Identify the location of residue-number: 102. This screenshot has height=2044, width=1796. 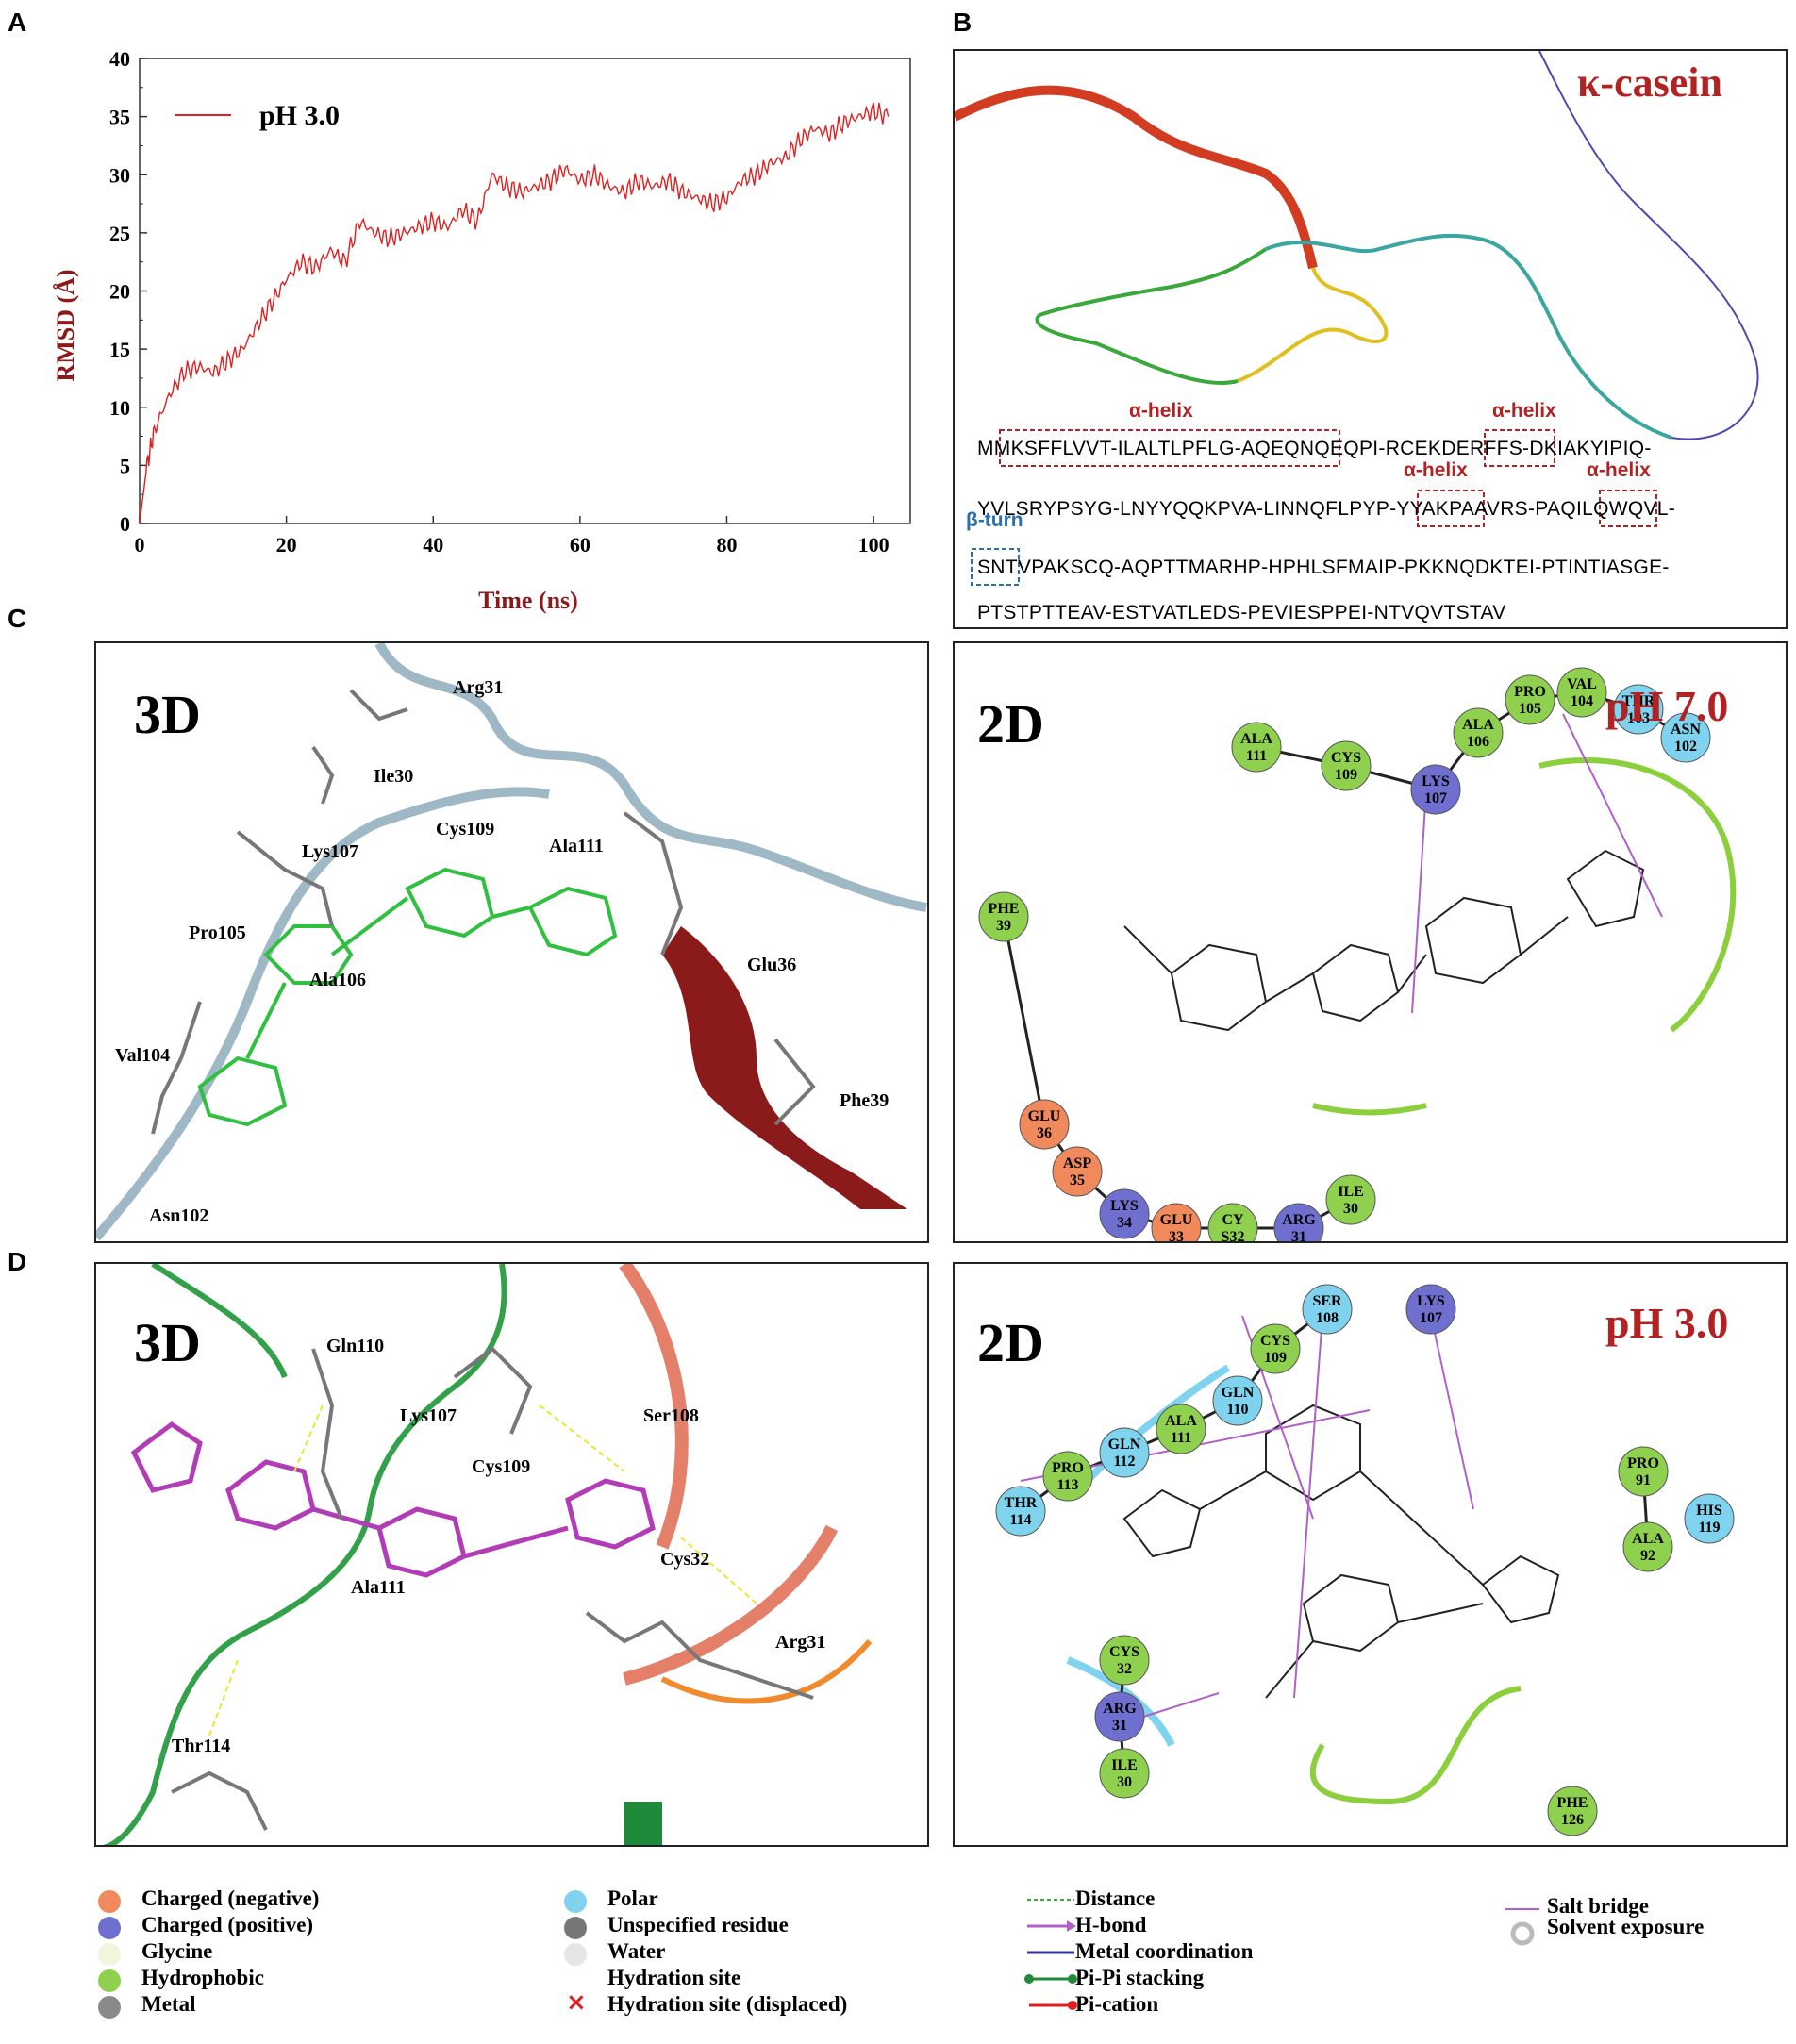
(1685, 747).